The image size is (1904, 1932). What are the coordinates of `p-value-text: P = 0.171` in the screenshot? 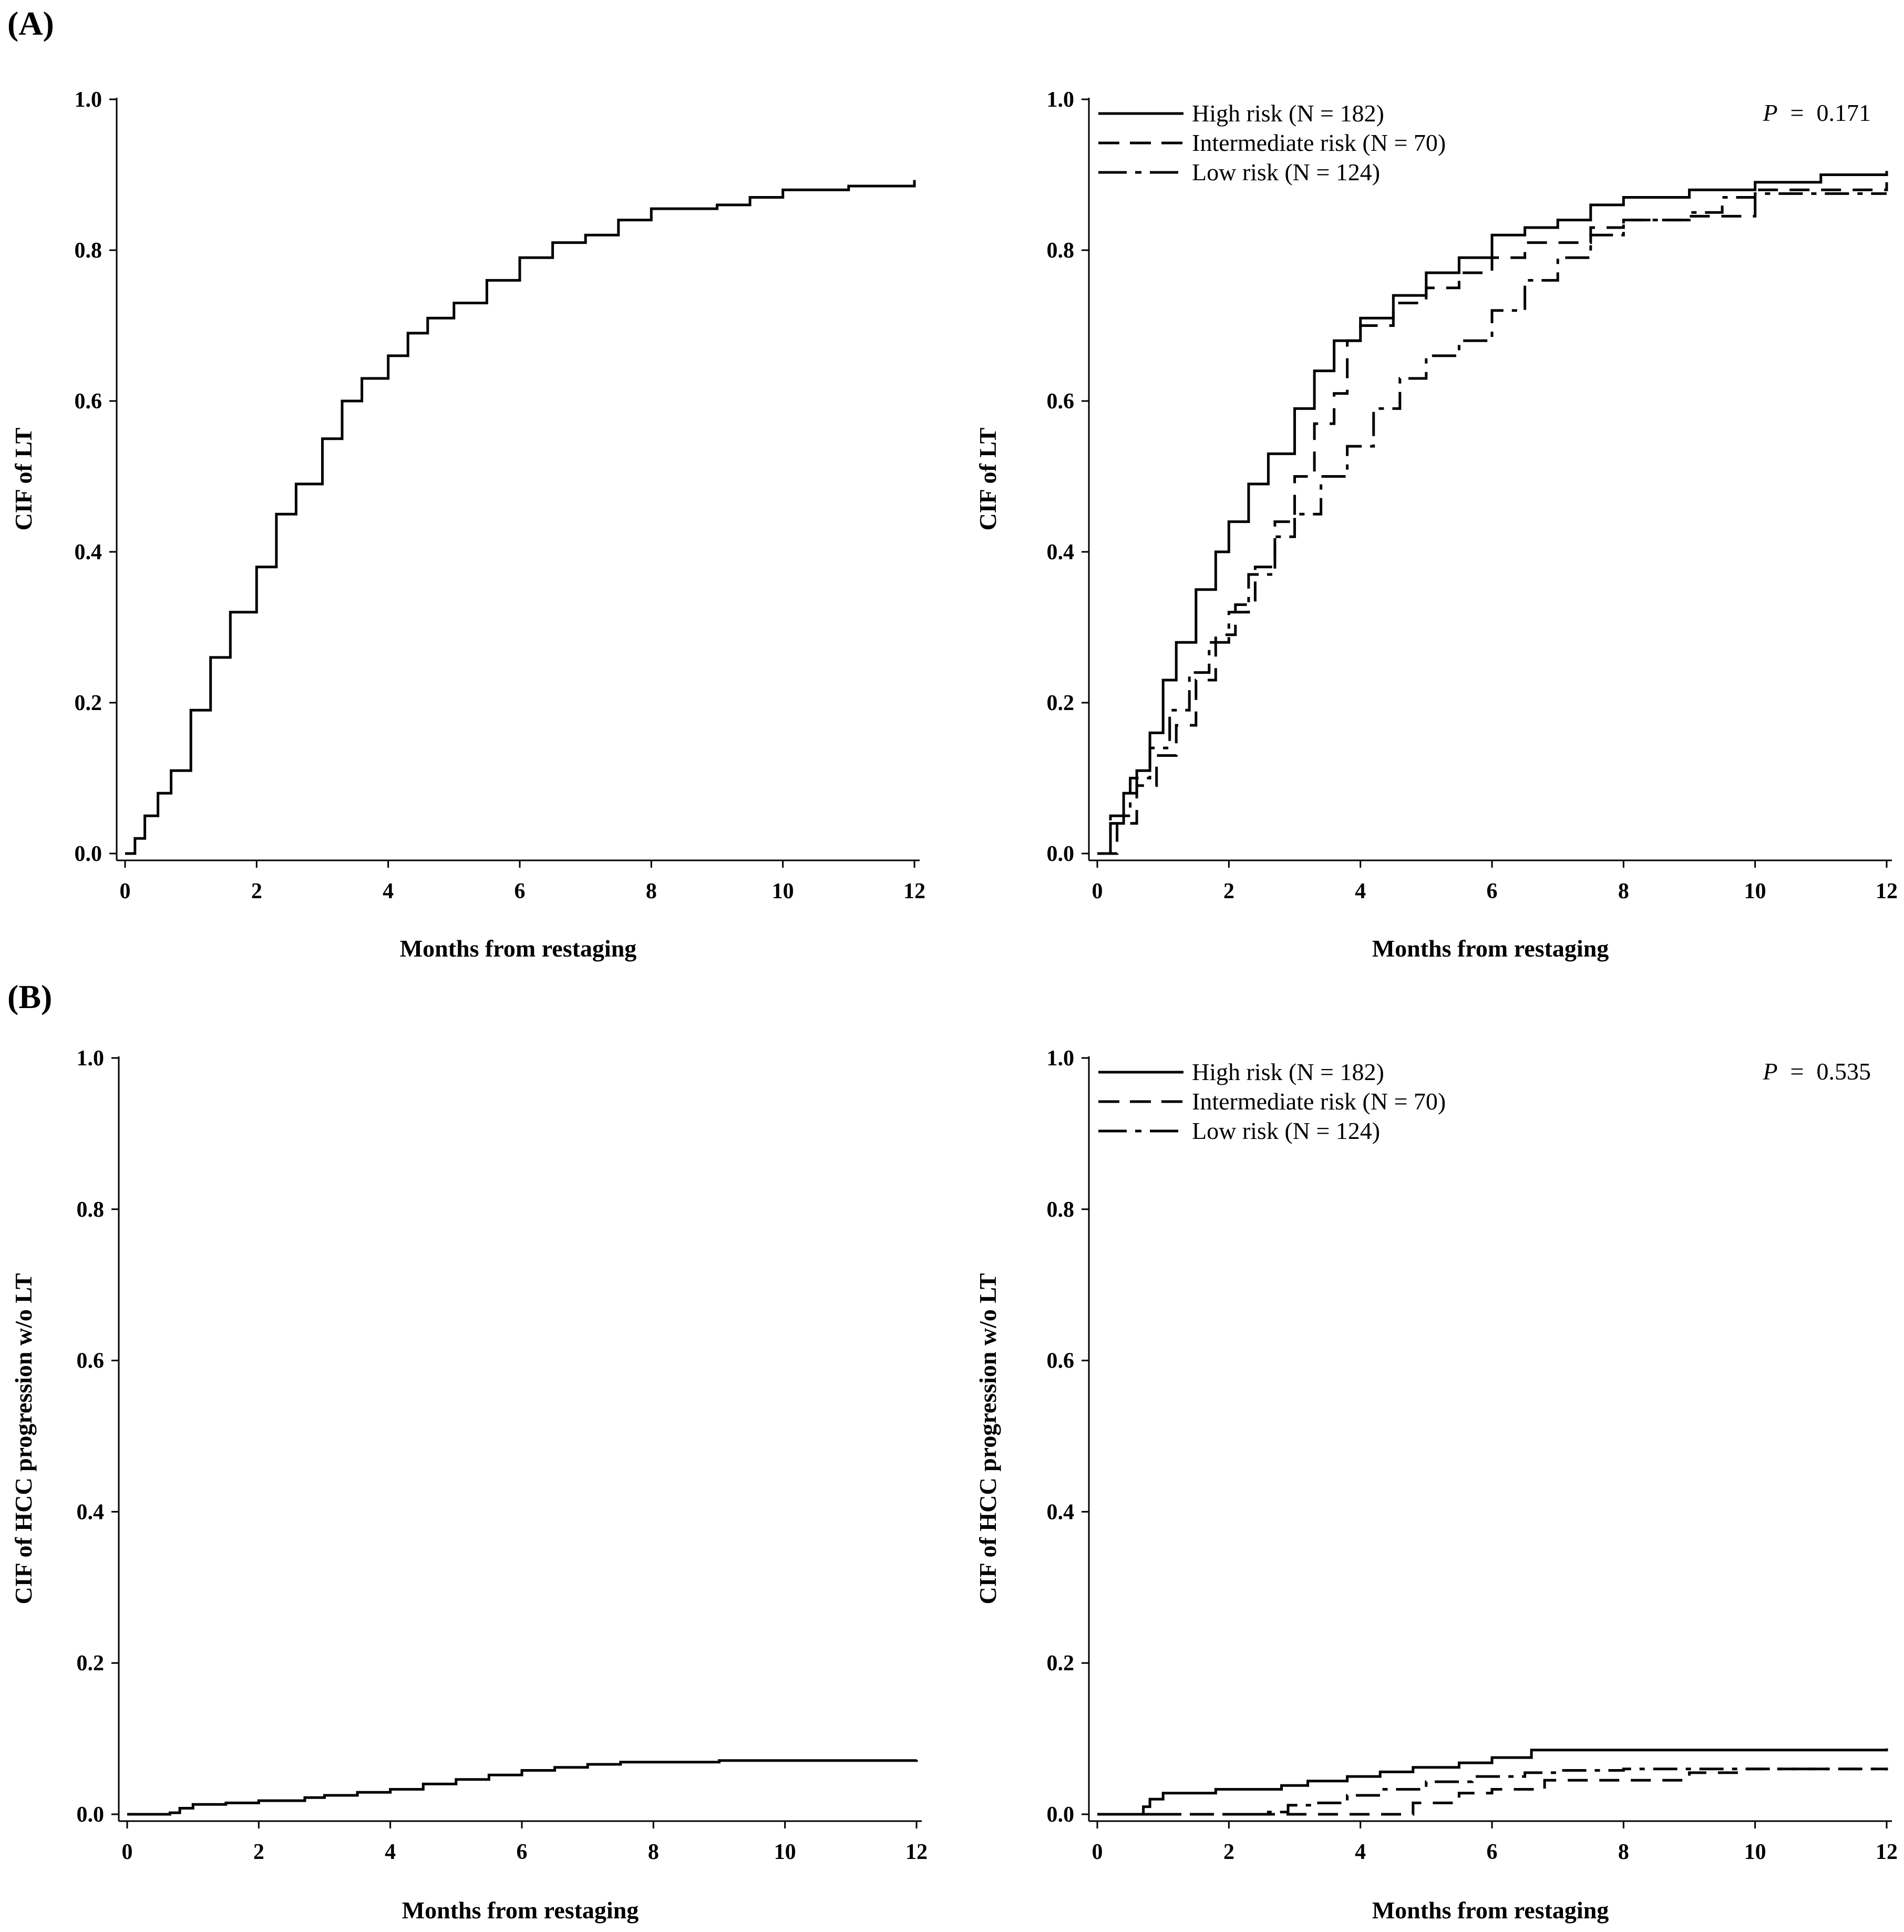 It's located at (1817, 112).